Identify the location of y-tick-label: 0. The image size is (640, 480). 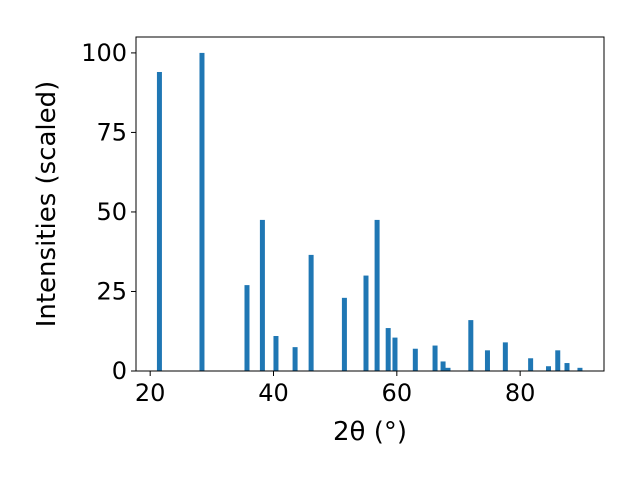
(119, 371).